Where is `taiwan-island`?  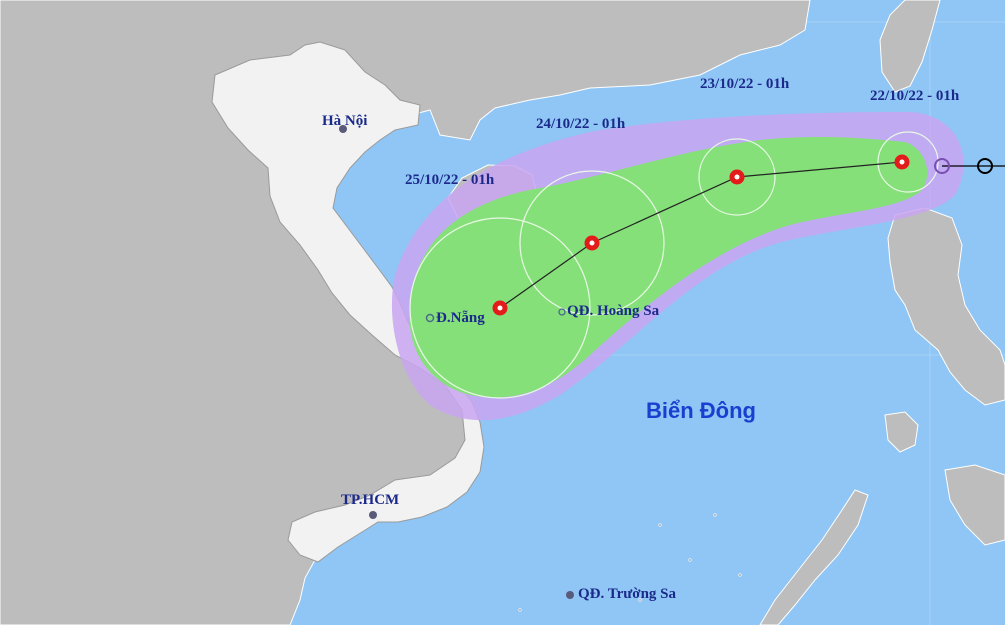 taiwan-island is located at coordinates (910, 46).